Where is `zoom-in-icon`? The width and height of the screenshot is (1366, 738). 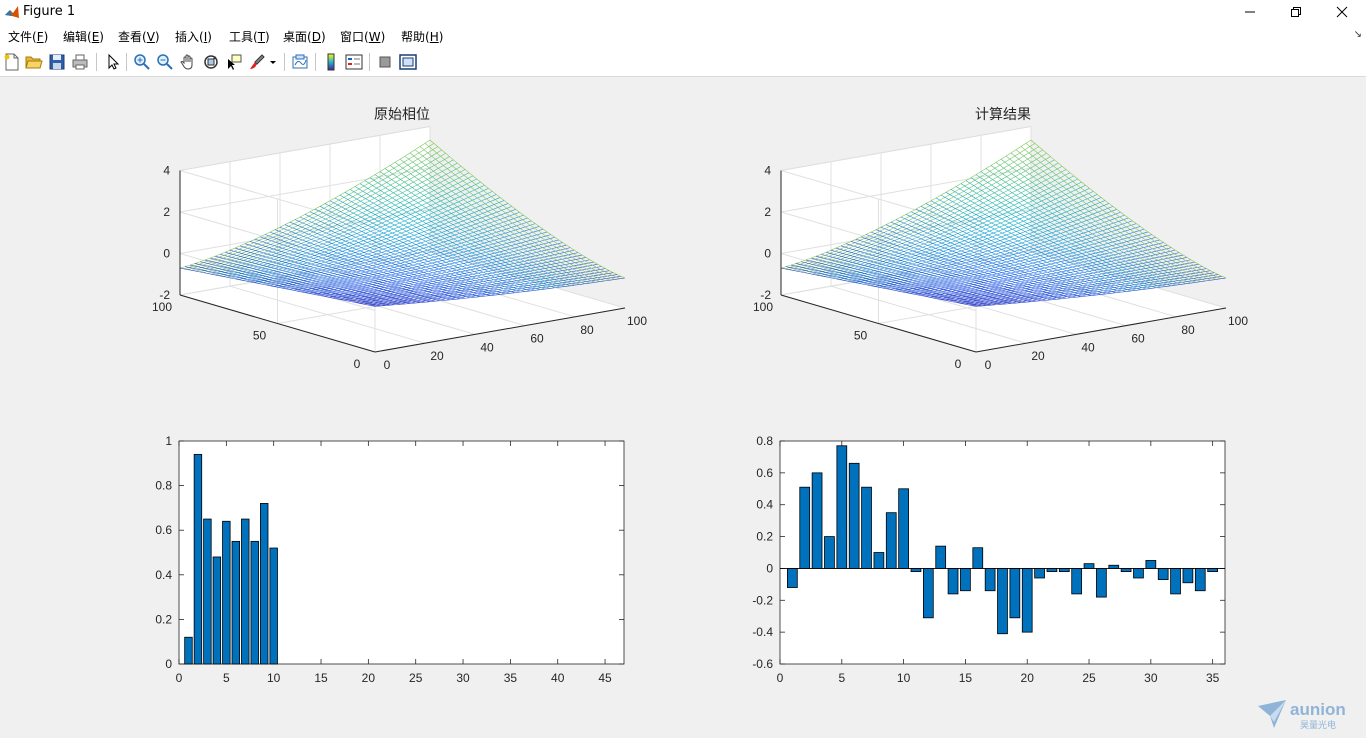
zoom-in-icon is located at coordinates (142, 62).